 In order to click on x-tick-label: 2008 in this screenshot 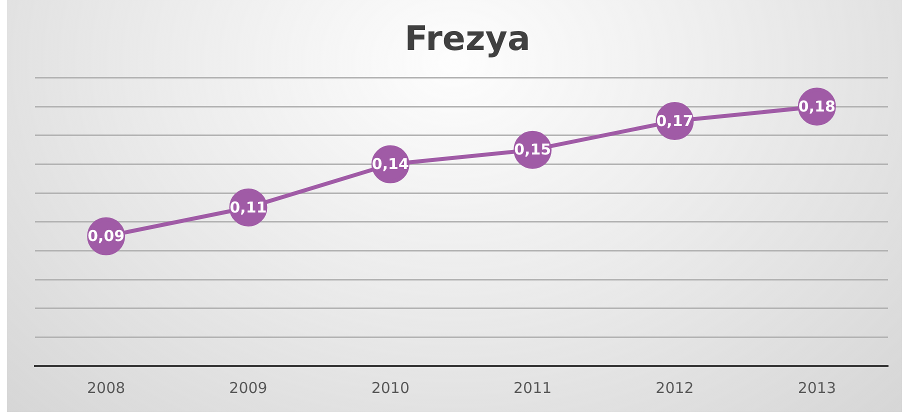, I will do `click(106, 387)`.